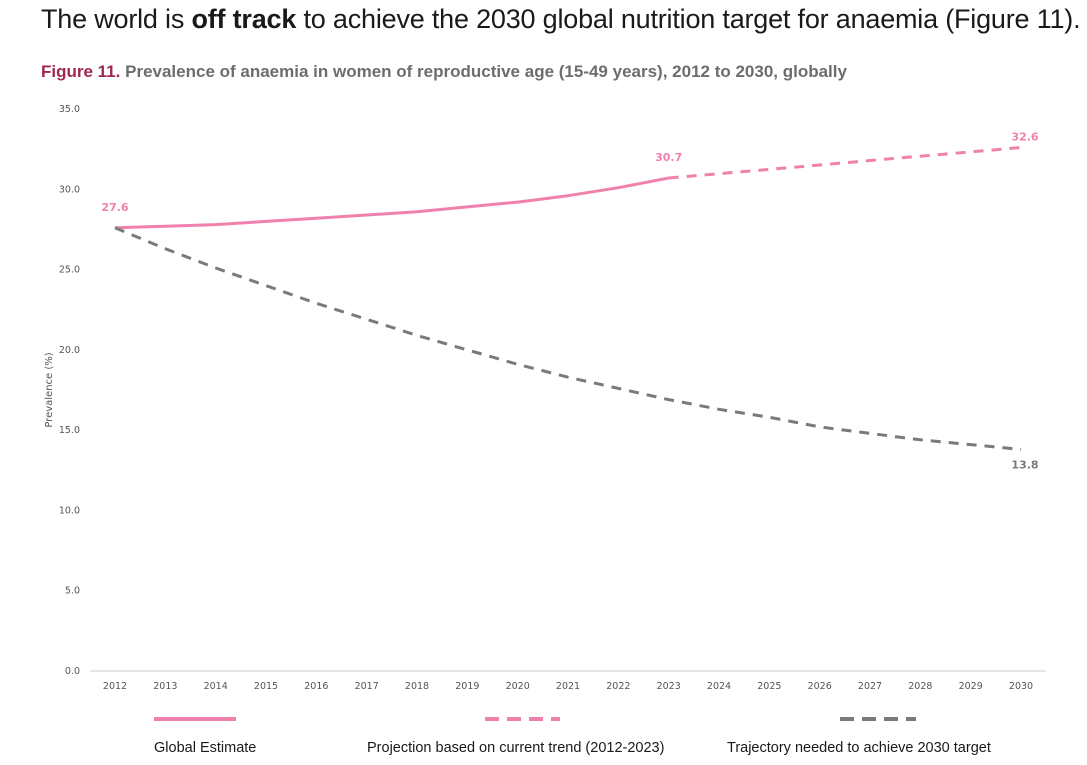  Describe the element at coordinates (870, 686) in the screenshot. I see `x-tick-label: 2027` at that location.